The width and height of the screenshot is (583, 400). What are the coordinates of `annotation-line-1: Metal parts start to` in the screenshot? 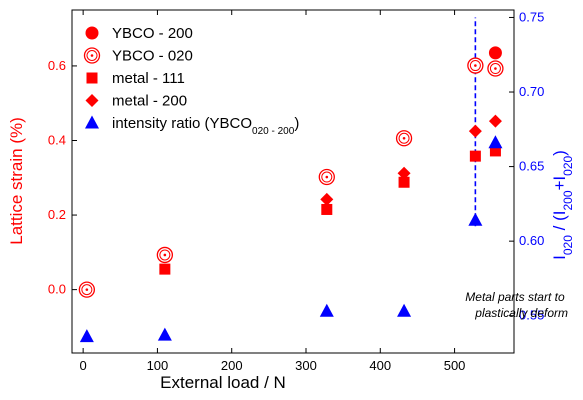 It's located at (515, 297).